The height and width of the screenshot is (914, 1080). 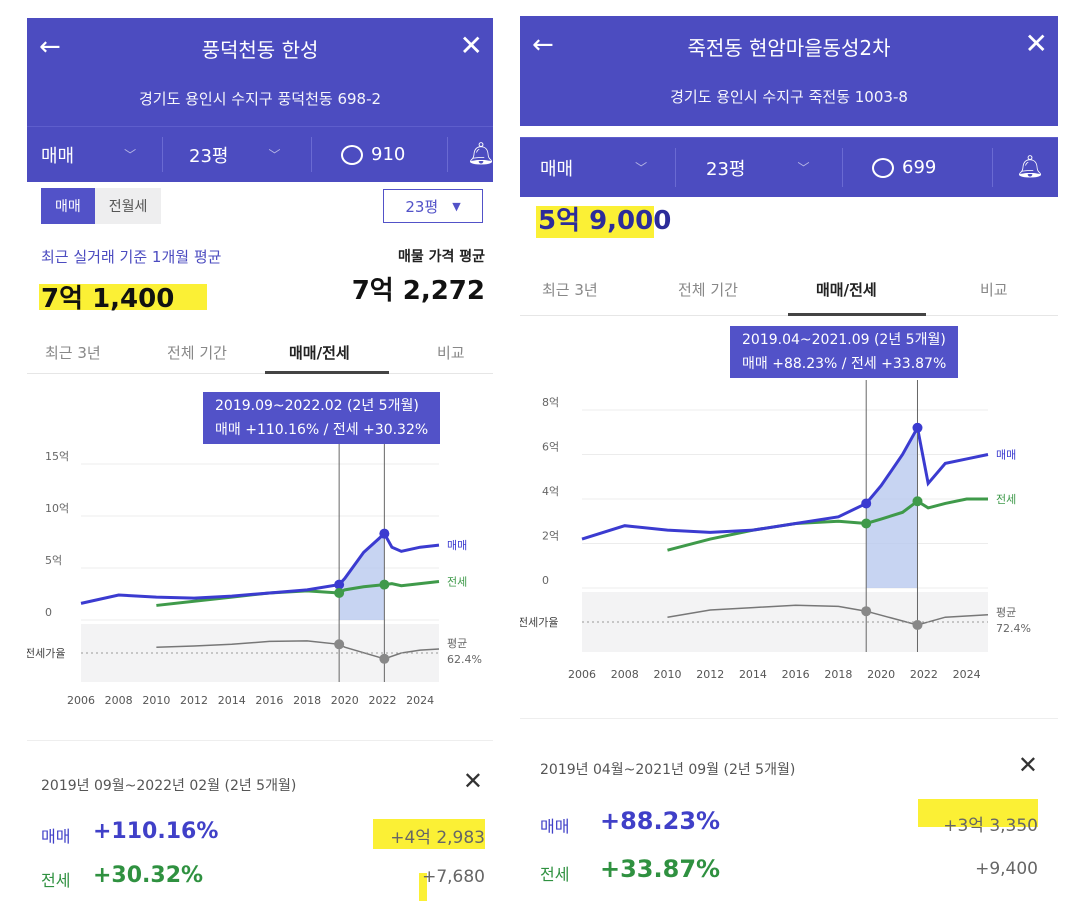 What do you see at coordinates (1006, 612) in the screenshot?
I see `average-label: 평균` at bounding box center [1006, 612].